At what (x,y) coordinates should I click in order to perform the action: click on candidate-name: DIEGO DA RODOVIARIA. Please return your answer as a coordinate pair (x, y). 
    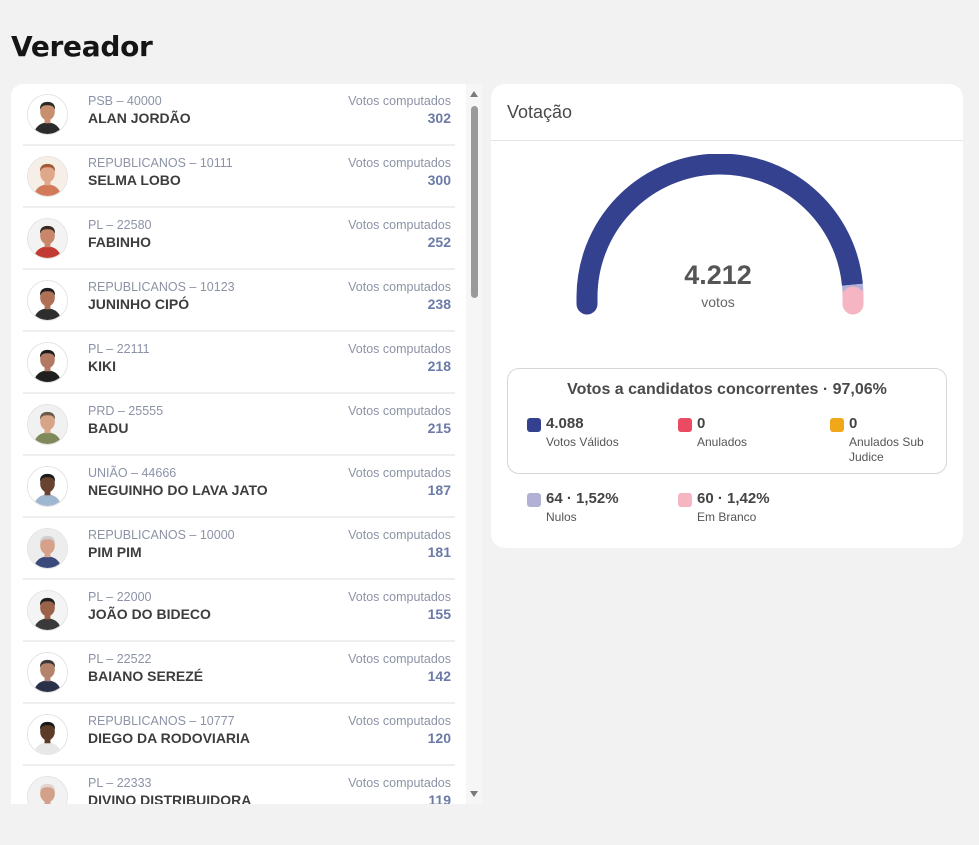
    Looking at the image, I should click on (169, 738).